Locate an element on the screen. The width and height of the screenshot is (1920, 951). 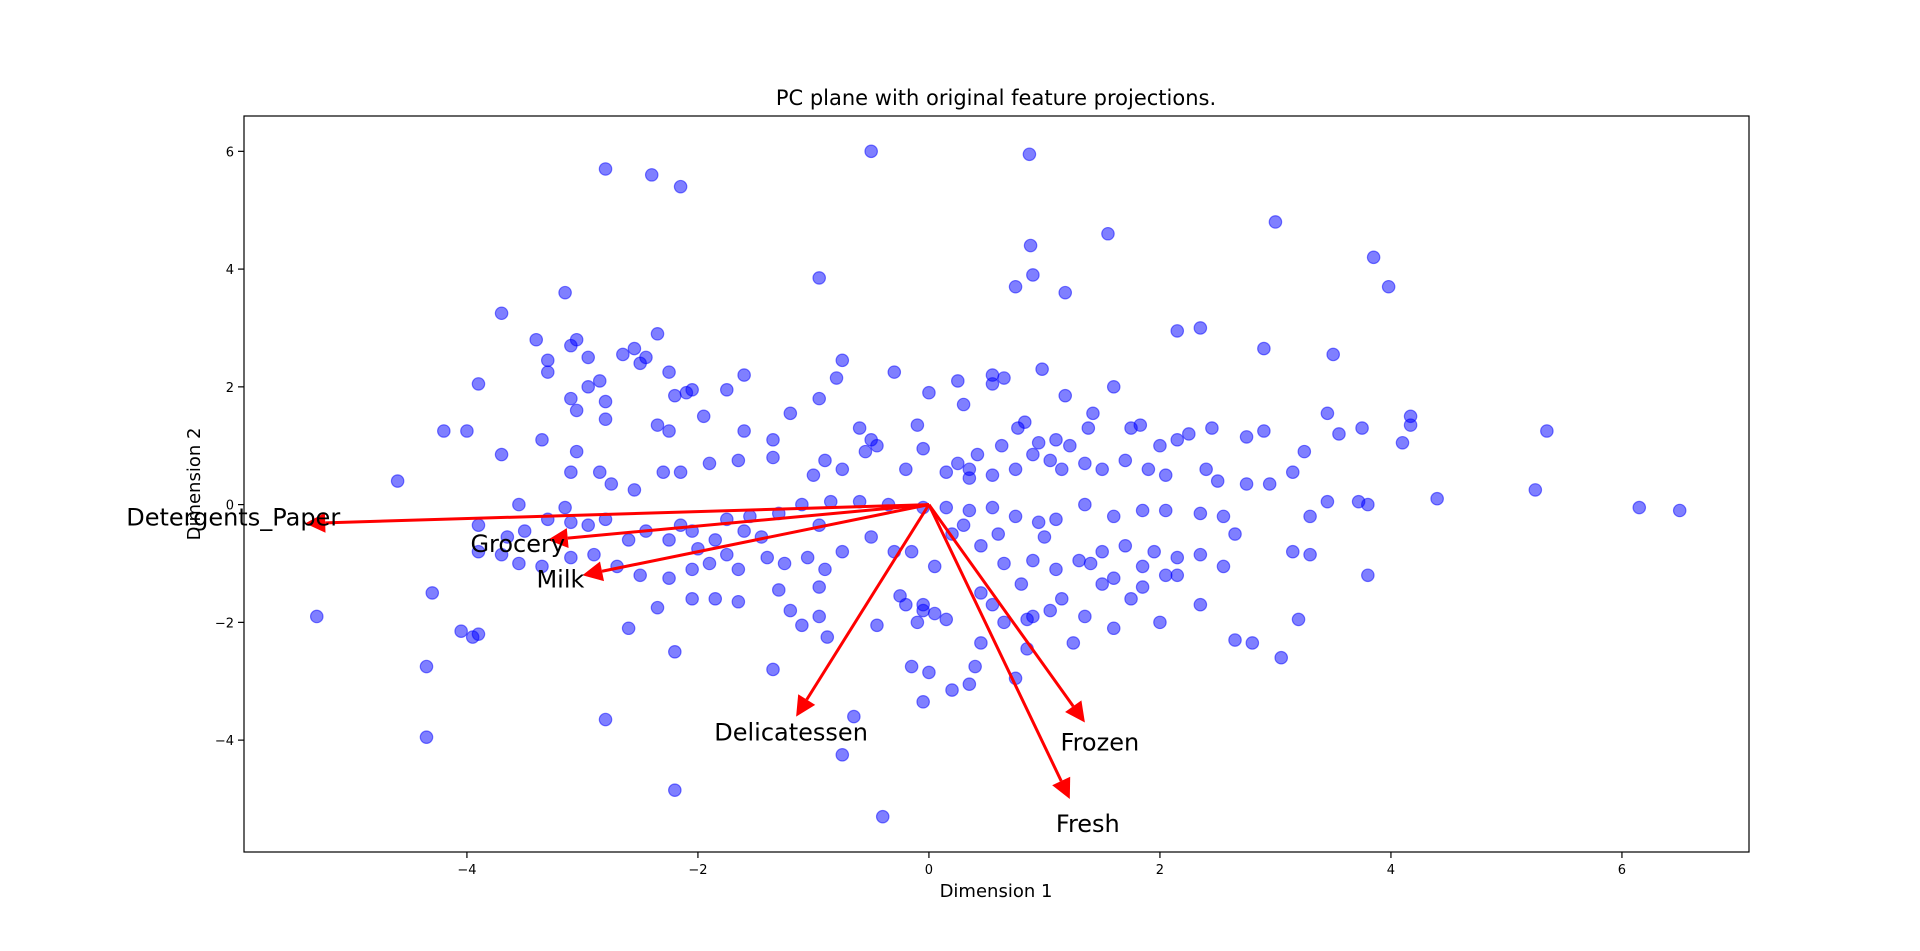
y-tick-label: 4 is located at coordinates (230, 270).